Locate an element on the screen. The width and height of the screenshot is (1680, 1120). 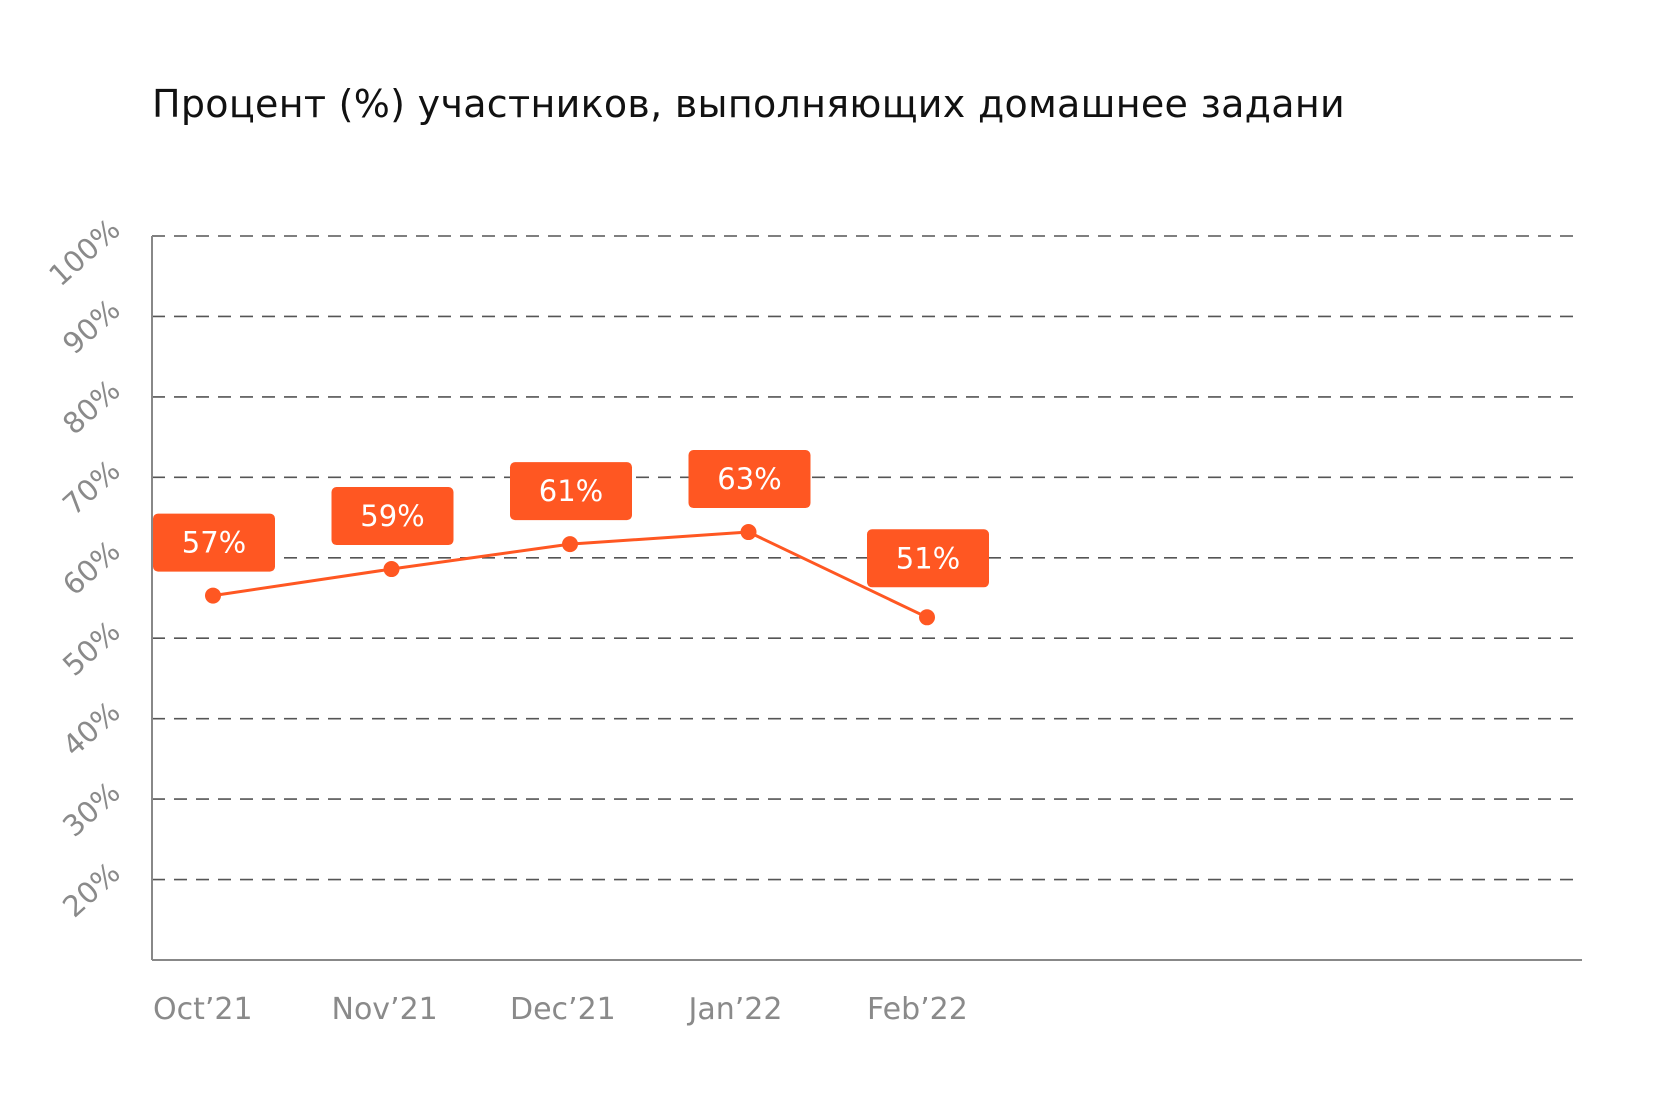
data-label: 57% is located at coordinates (214, 543).